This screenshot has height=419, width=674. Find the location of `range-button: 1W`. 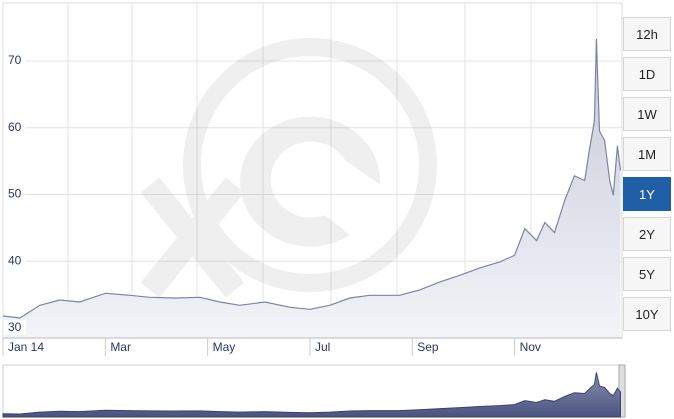

range-button: 1W is located at coordinates (647, 114).